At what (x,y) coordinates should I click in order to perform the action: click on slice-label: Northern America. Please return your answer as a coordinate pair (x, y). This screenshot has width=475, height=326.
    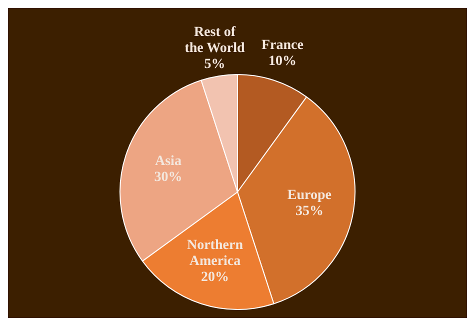
    Looking at the image, I should click on (215, 253).